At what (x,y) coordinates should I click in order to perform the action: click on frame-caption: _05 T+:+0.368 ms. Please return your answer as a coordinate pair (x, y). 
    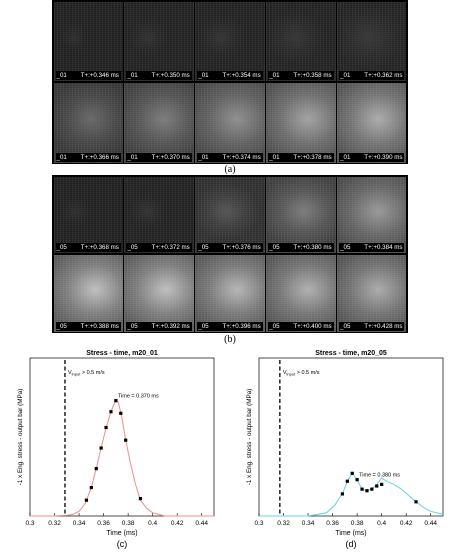
    Looking at the image, I should click on (88, 248).